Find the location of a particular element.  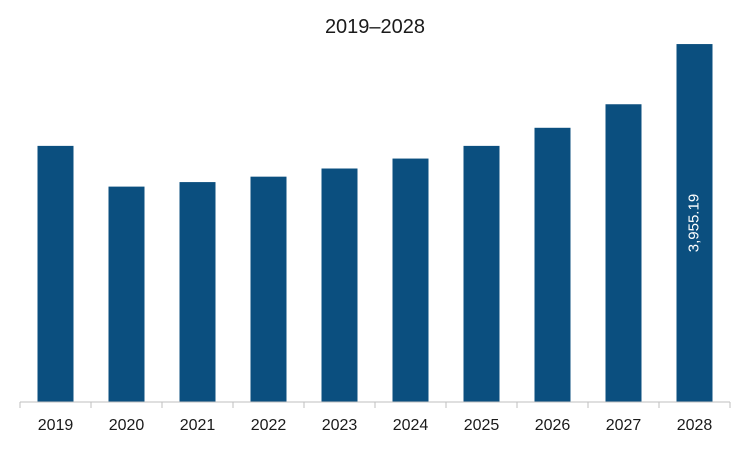

bar-2026 is located at coordinates (552, 264).